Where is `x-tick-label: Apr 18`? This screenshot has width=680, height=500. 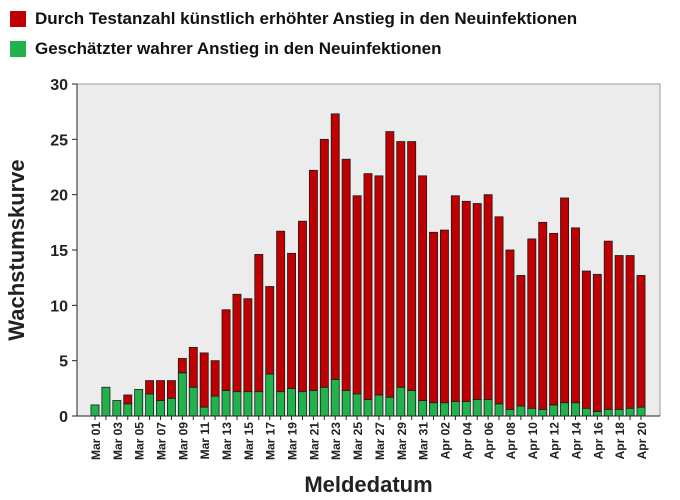 x-tick-label: Apr 18 is located at coordinates (620, 441).